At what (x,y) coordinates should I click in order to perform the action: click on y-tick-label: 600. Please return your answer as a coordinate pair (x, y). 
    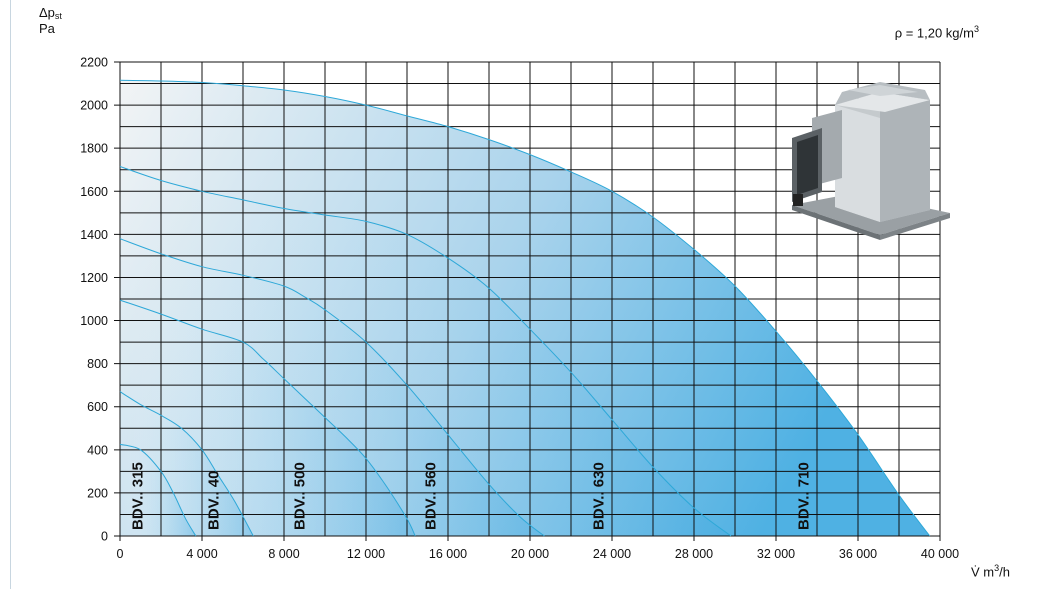
    Looking at the image, I should click on (97, 407).